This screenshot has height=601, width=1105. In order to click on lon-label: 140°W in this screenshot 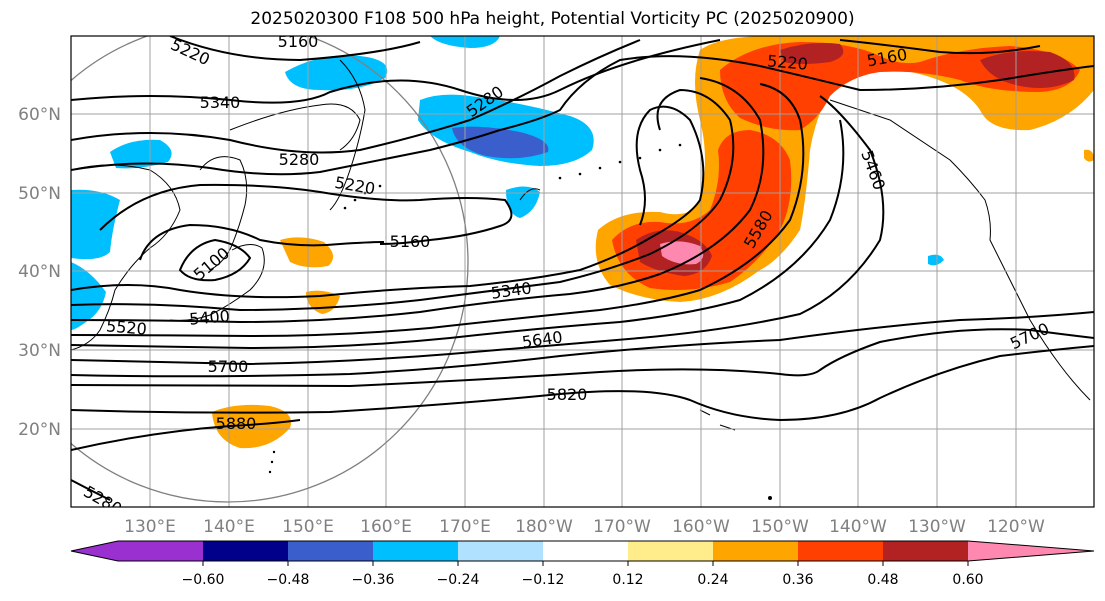, I will do `click(858, 527)`.